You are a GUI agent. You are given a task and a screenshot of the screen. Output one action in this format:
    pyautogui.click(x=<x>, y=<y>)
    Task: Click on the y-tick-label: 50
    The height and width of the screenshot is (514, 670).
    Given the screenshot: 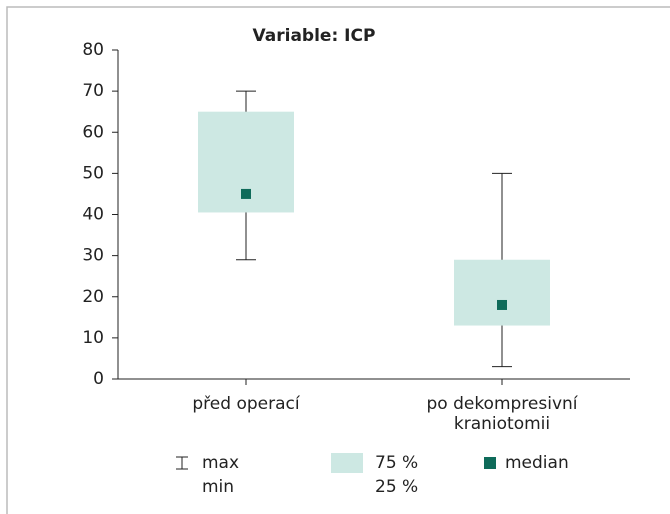 What is the action you would take?
    pyautogui.click(x=93, y=173)
    